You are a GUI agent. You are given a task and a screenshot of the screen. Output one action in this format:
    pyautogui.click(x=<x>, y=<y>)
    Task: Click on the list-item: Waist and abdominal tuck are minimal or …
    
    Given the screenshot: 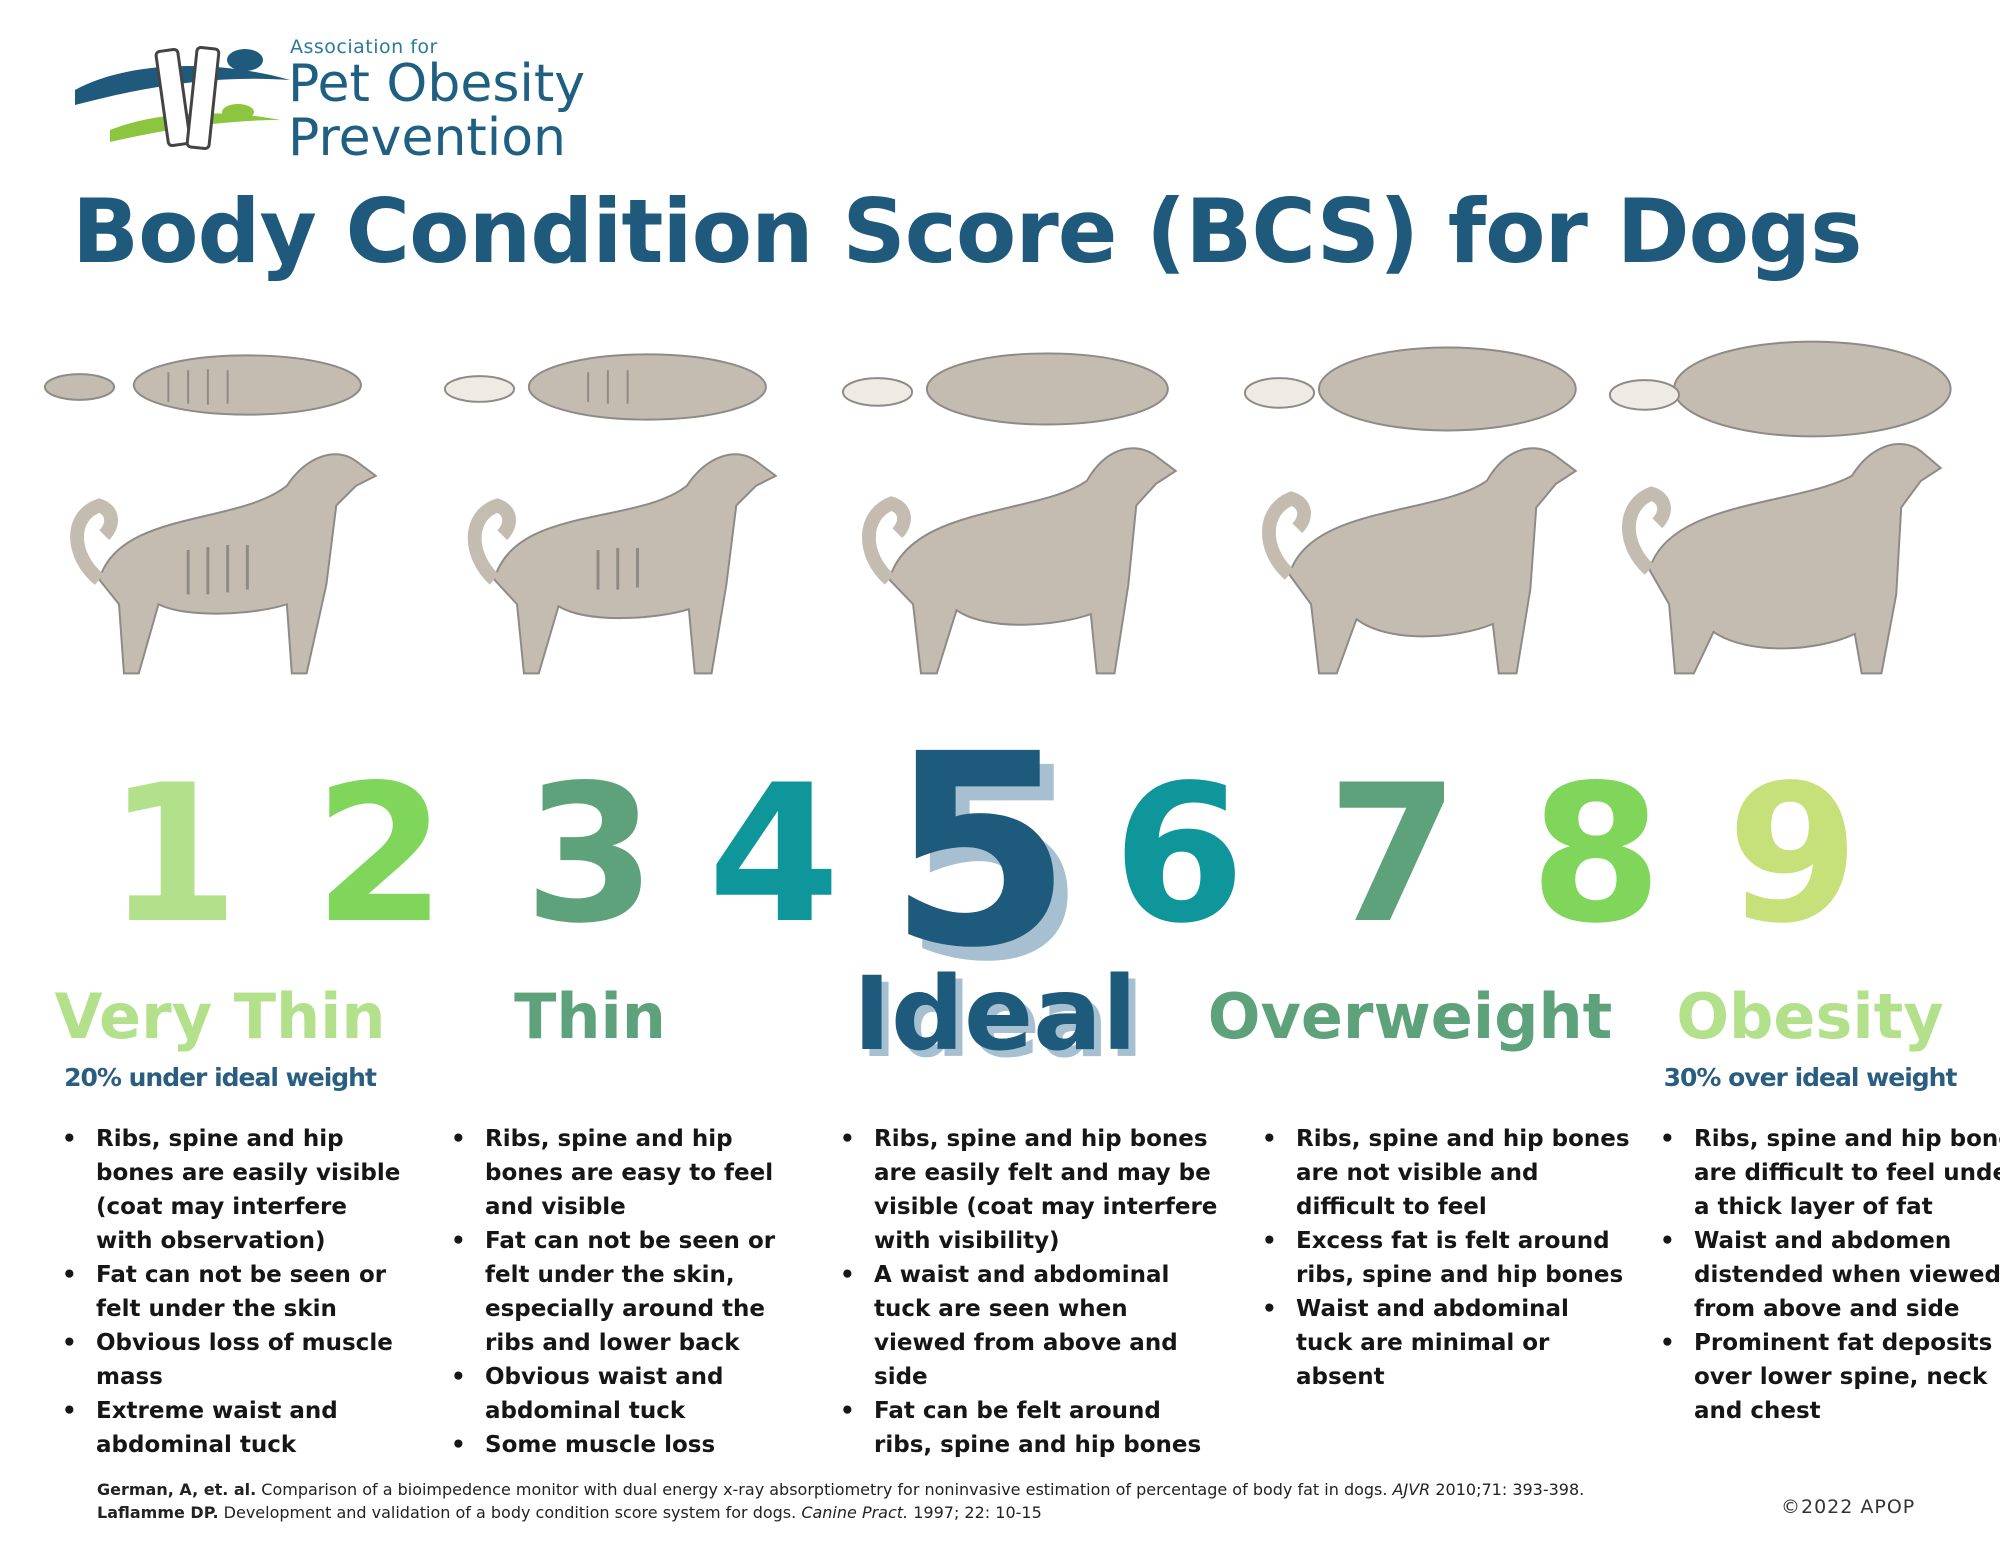 What is the action you would take?
    pyautogui.click(x=1446, y=1343)
    